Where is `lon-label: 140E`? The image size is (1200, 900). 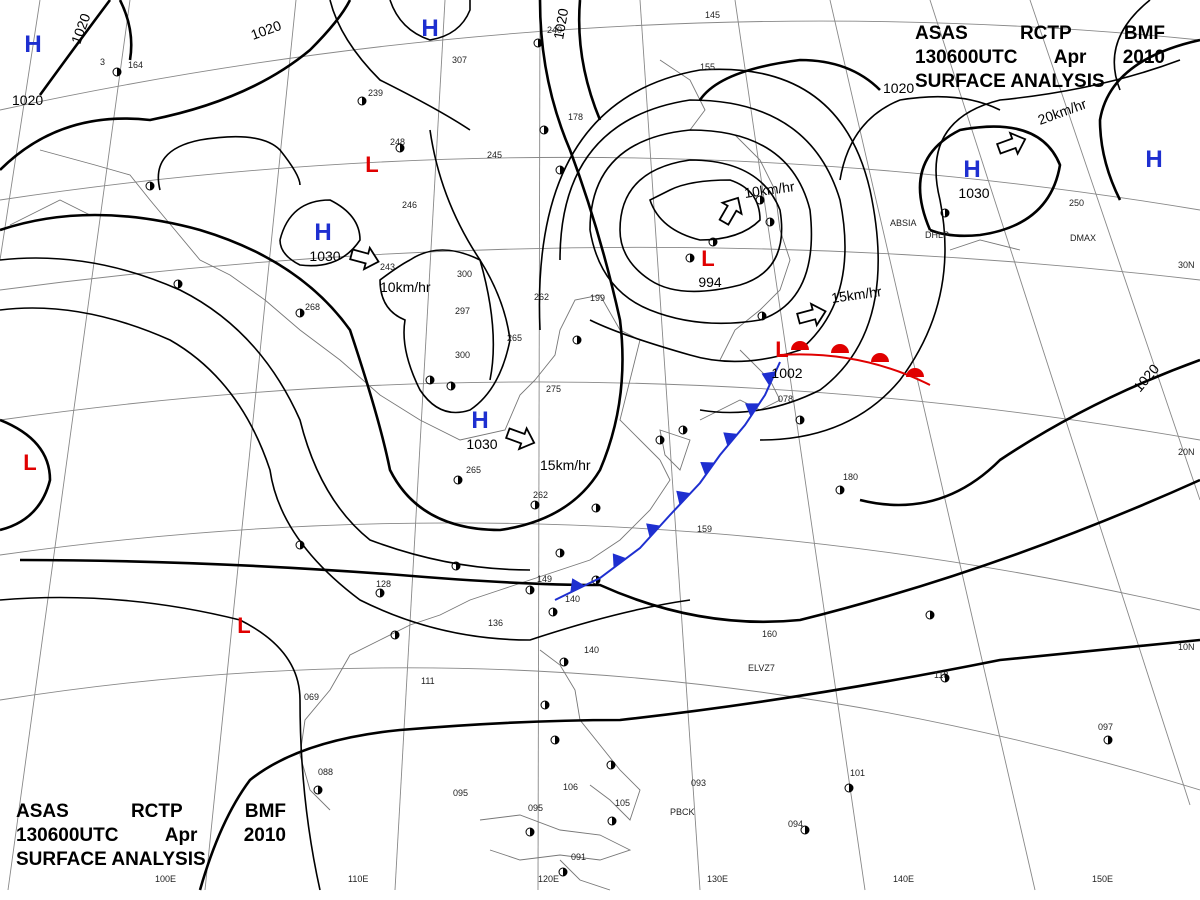 lon-label: 140E is located at coordinates (903, 879).